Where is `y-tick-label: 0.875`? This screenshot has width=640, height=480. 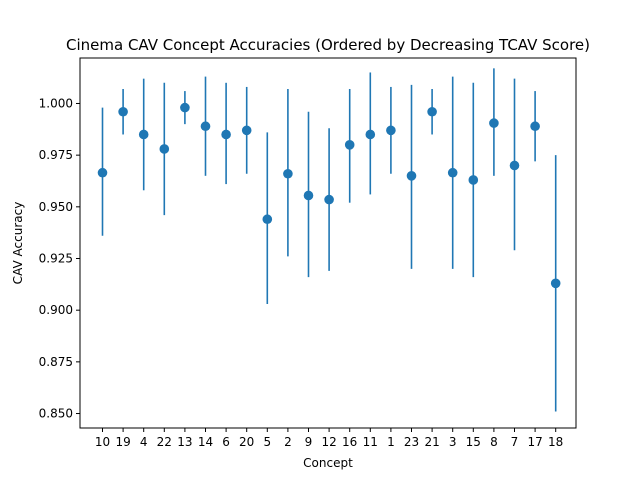
y-tick-label: 0.875 is located at coordinates (56, 362).